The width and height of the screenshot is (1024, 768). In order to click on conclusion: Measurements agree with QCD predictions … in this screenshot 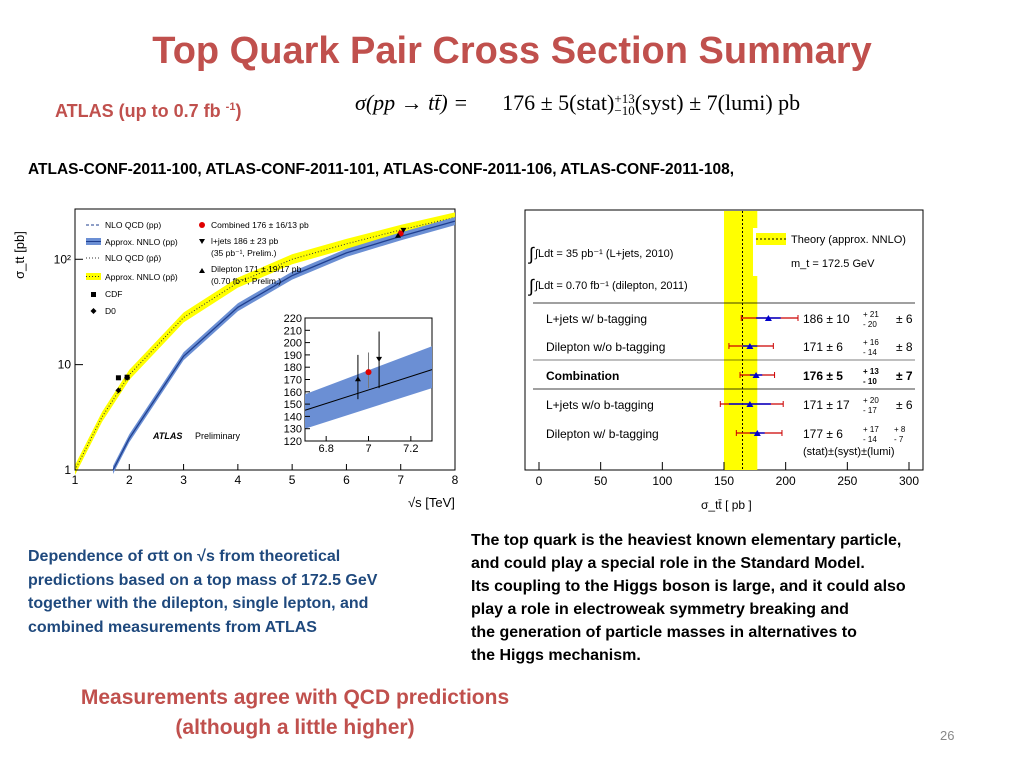, I will do `click(295, 713)`.